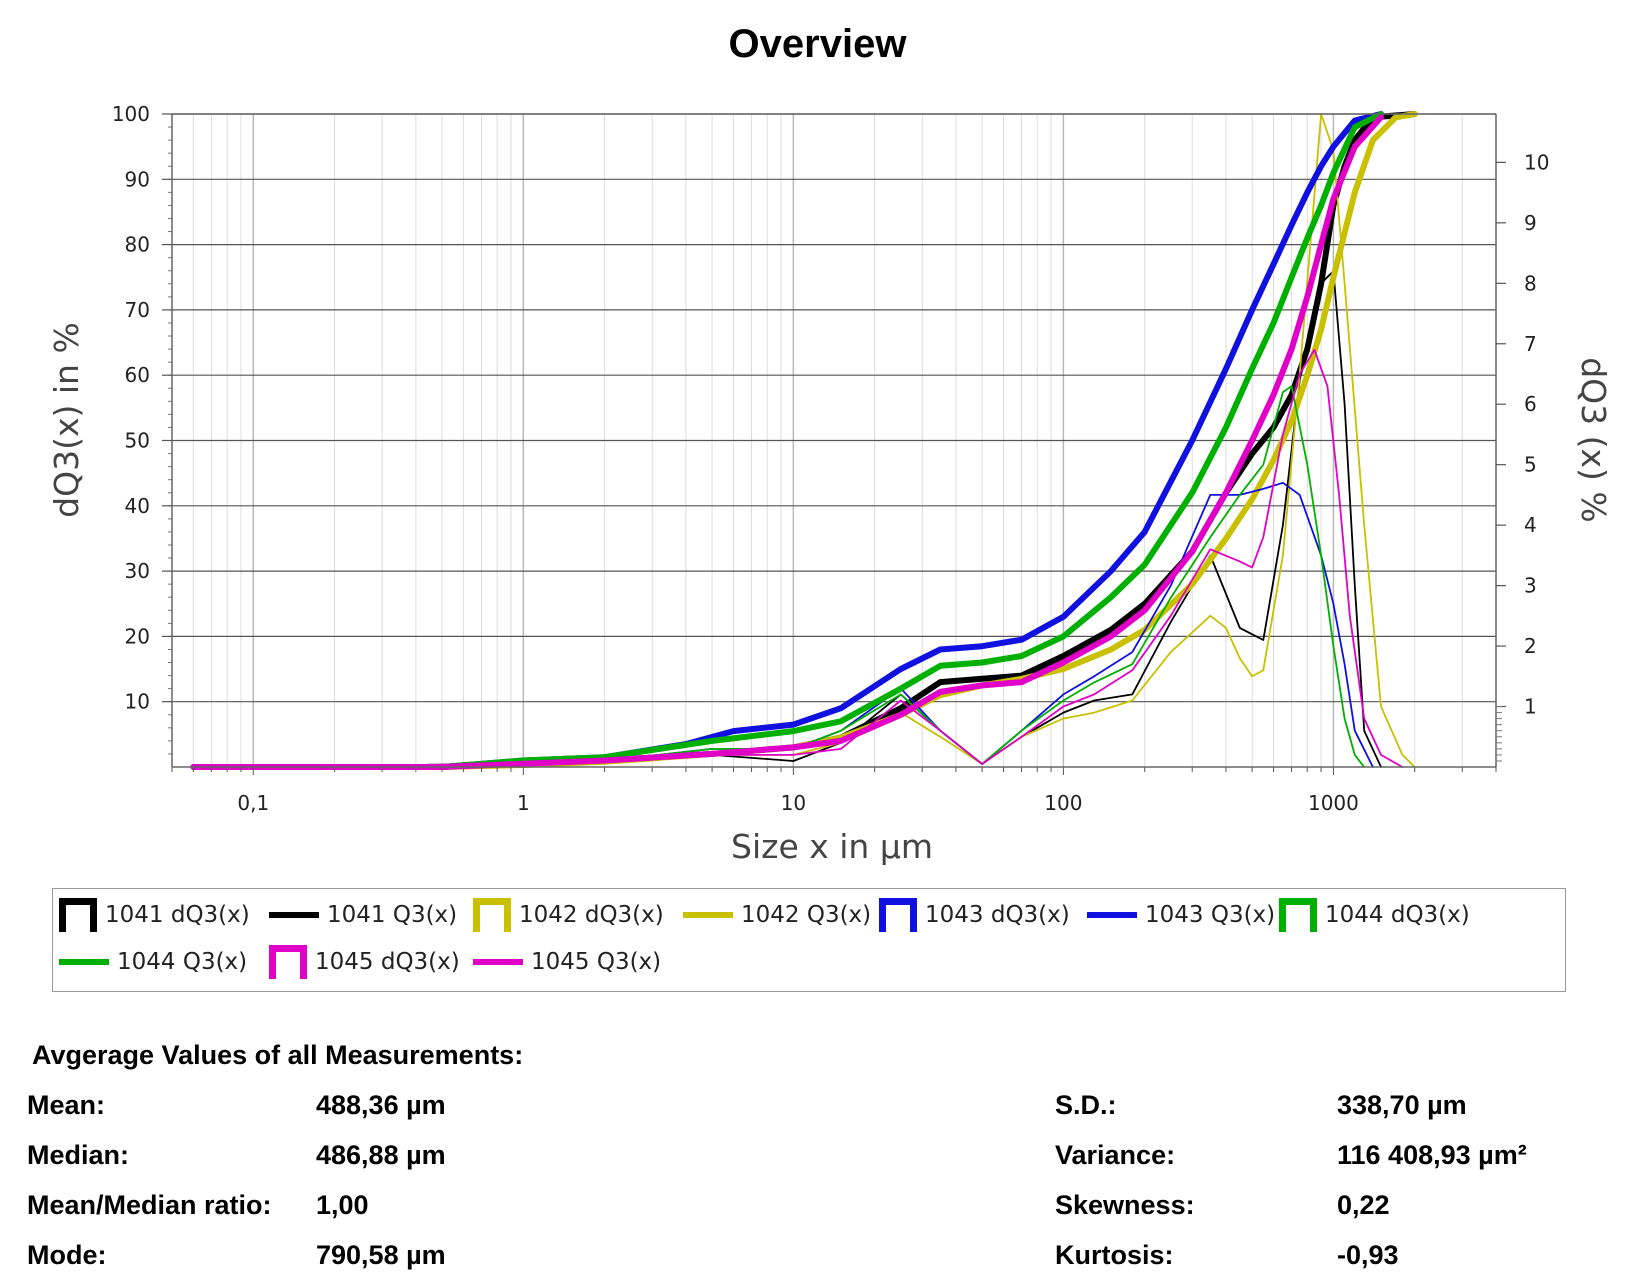  What do you see at coordinates (1115, 1155) in the screenshot?
I see `variance-label: Variance:` at bounding box center [1115, 1155].